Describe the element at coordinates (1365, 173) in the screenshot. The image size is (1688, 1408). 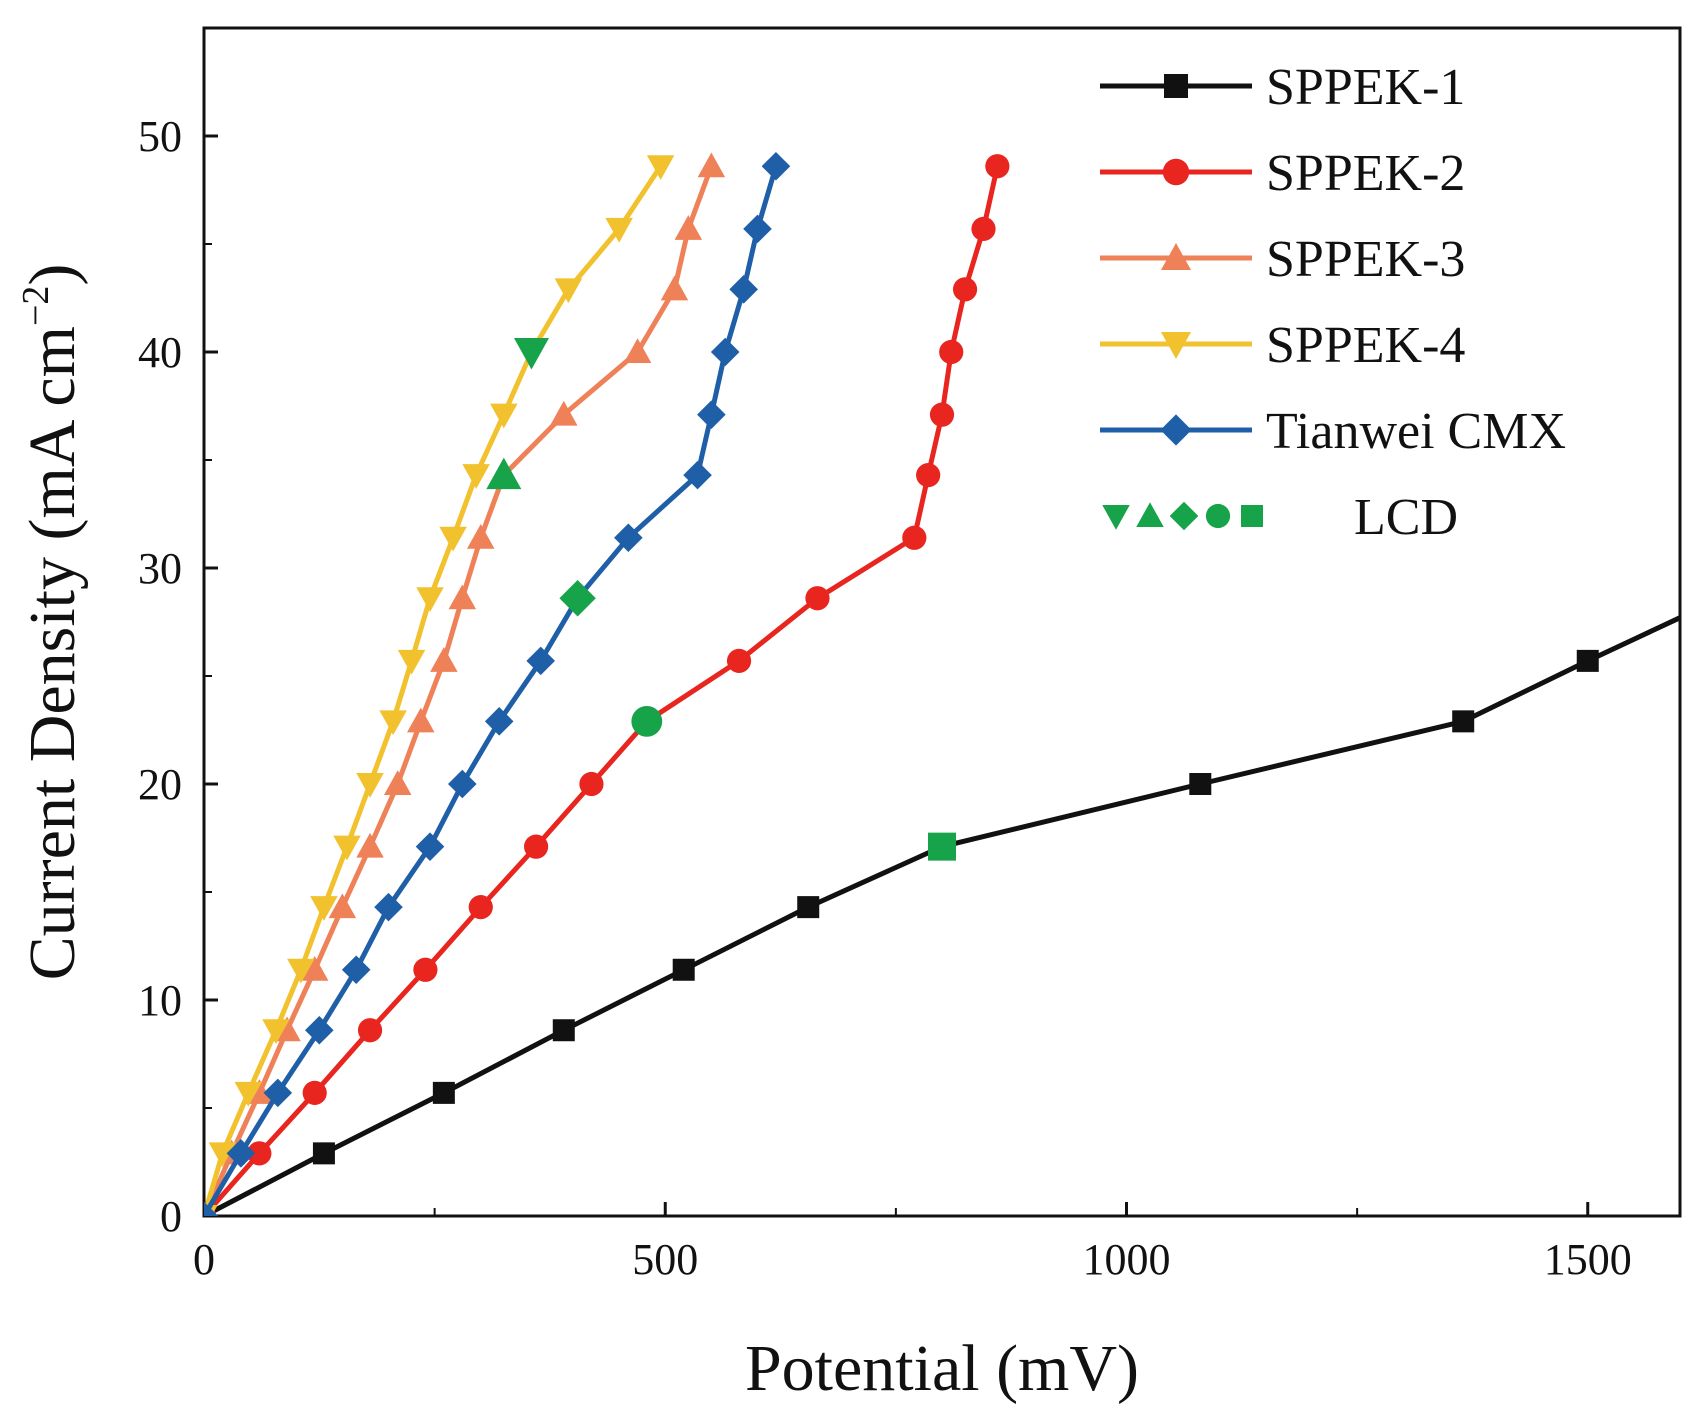
I see `legend-label-sppek-2: SPPEK-2` at that location.